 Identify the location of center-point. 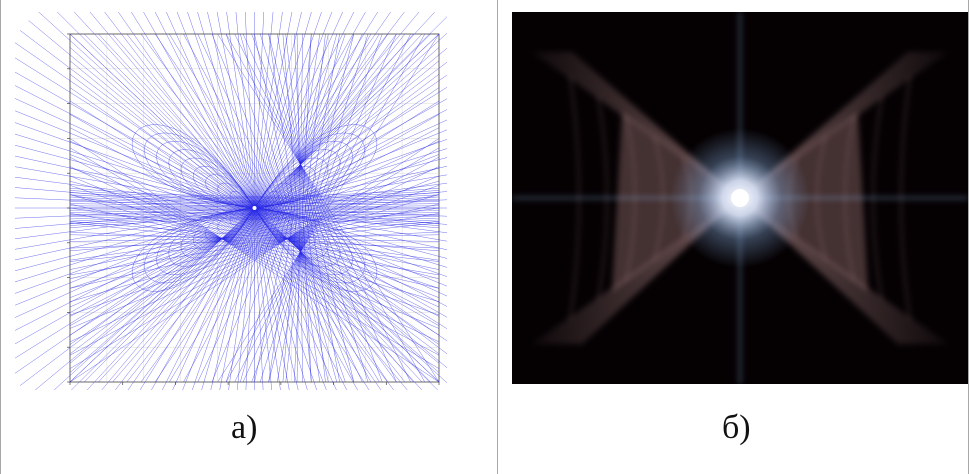
(254, 208).